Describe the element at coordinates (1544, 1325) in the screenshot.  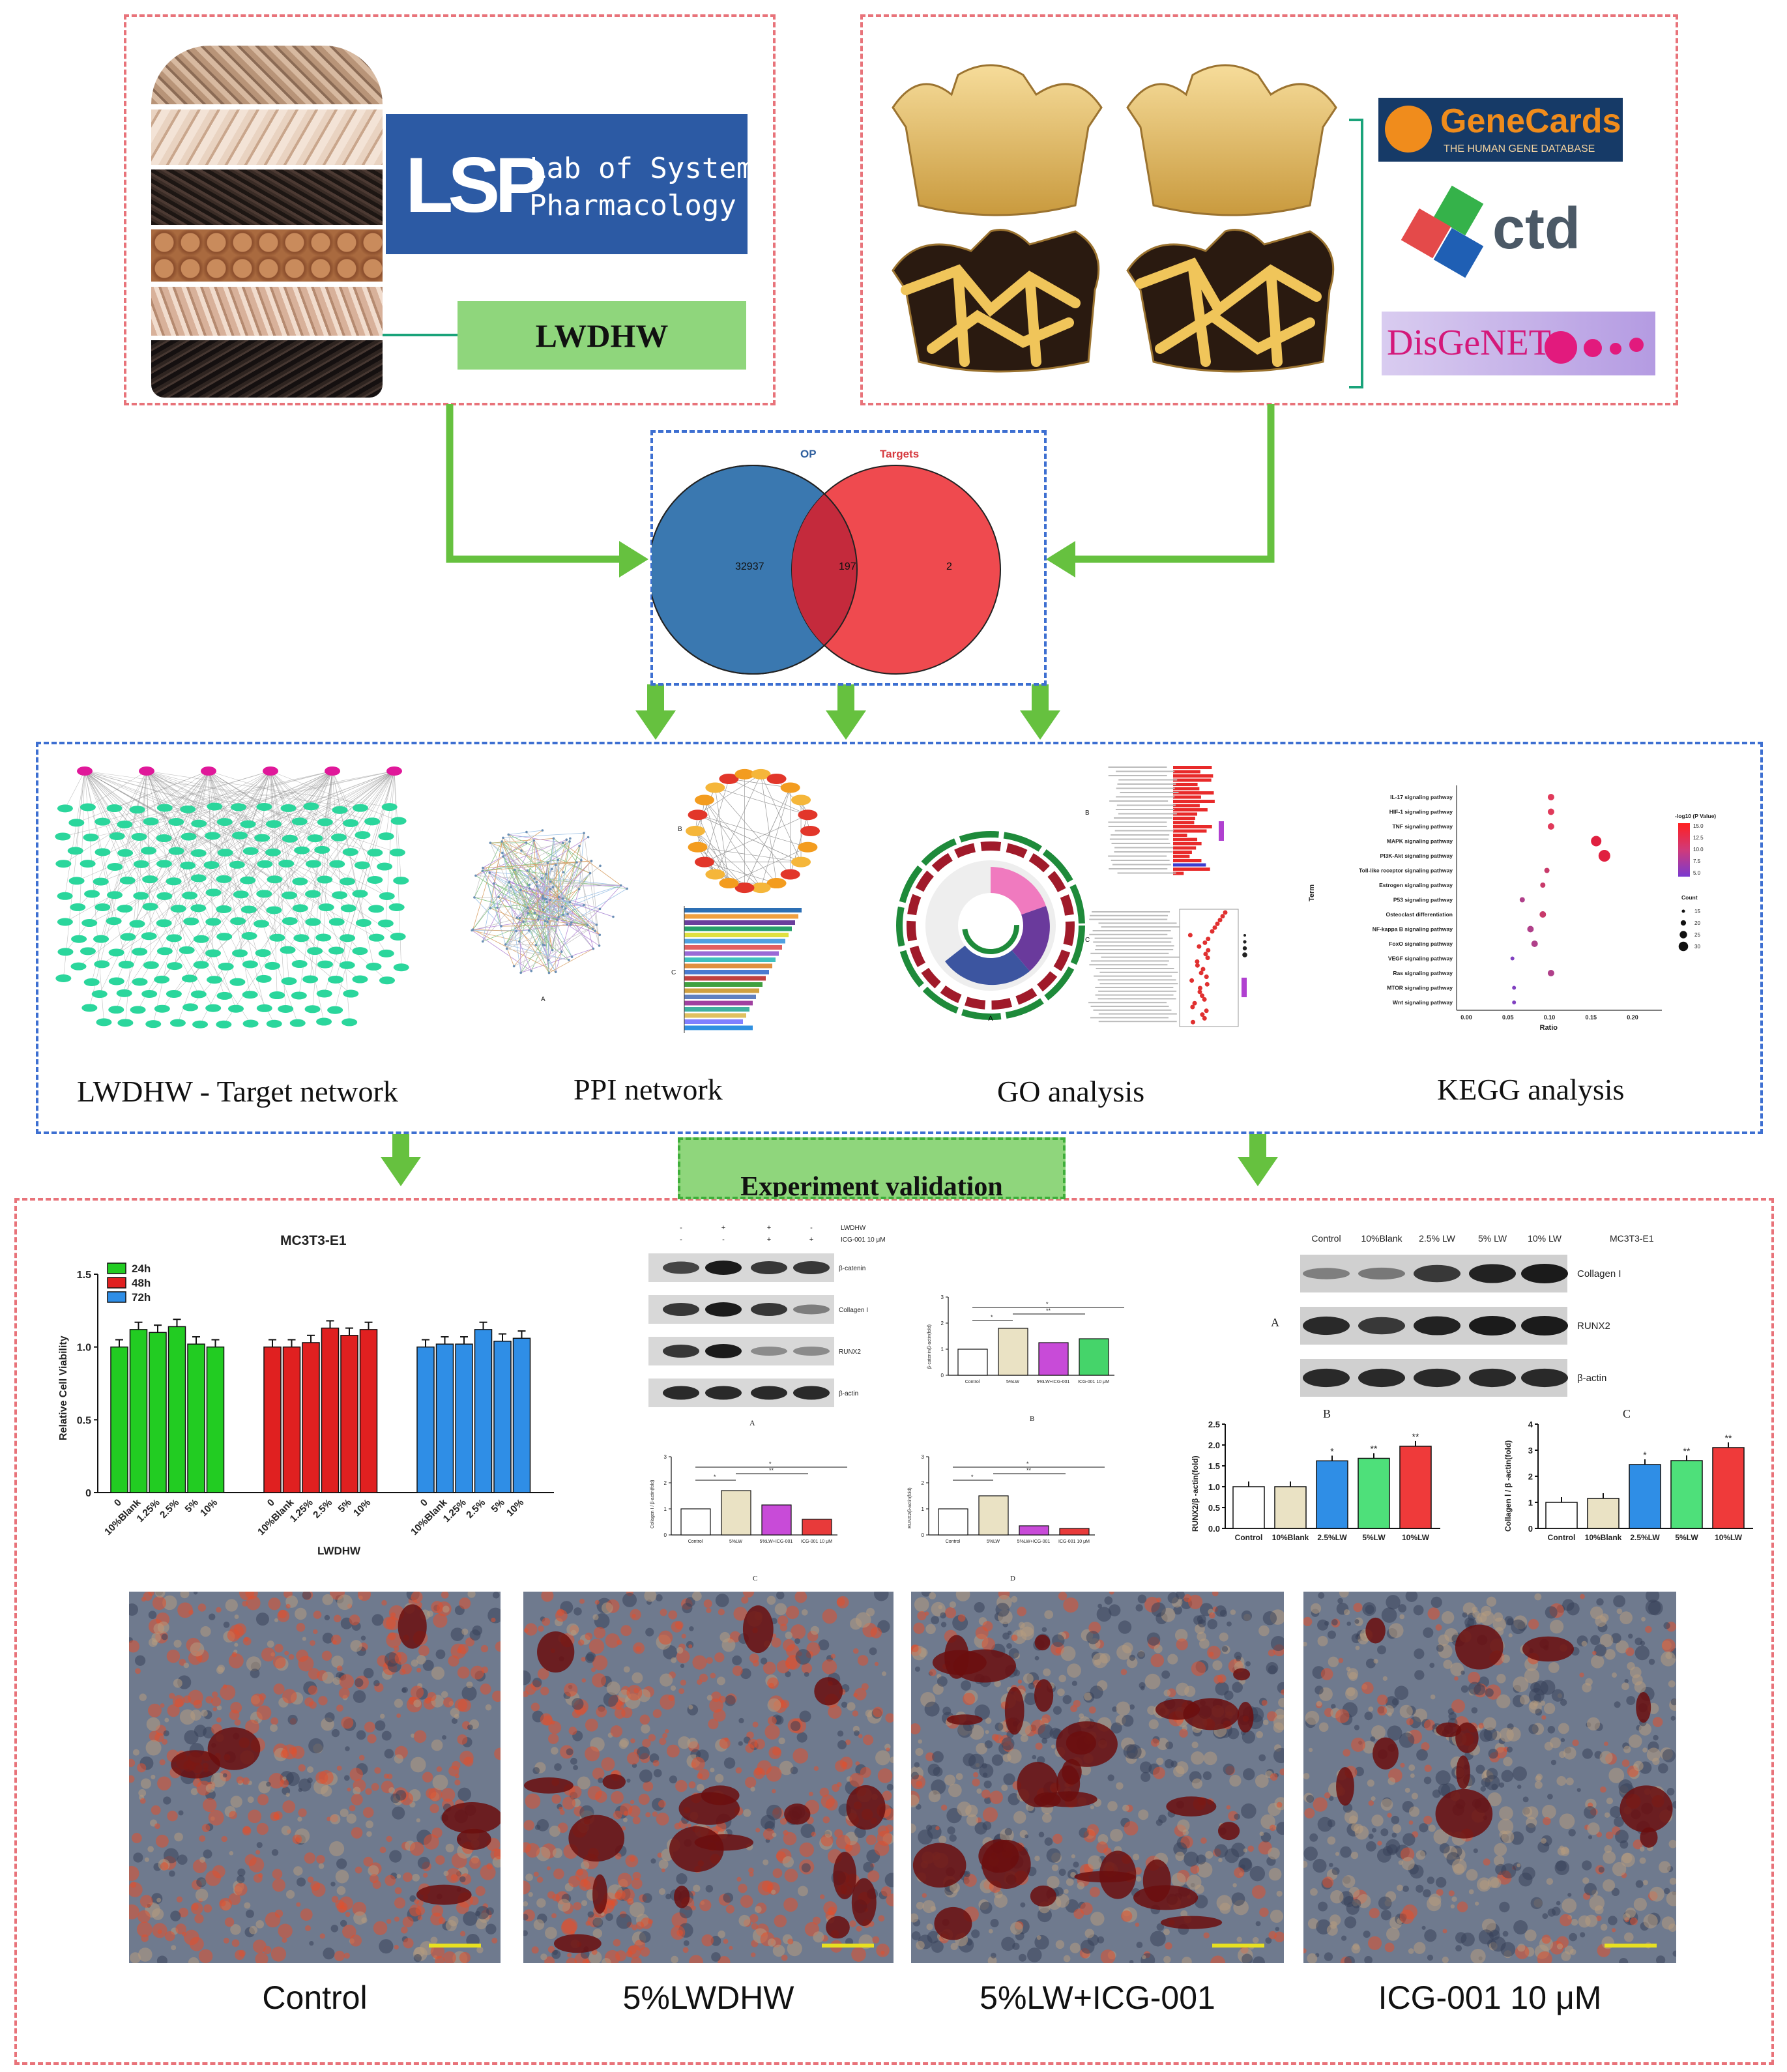
I see `blot-band` at that location.